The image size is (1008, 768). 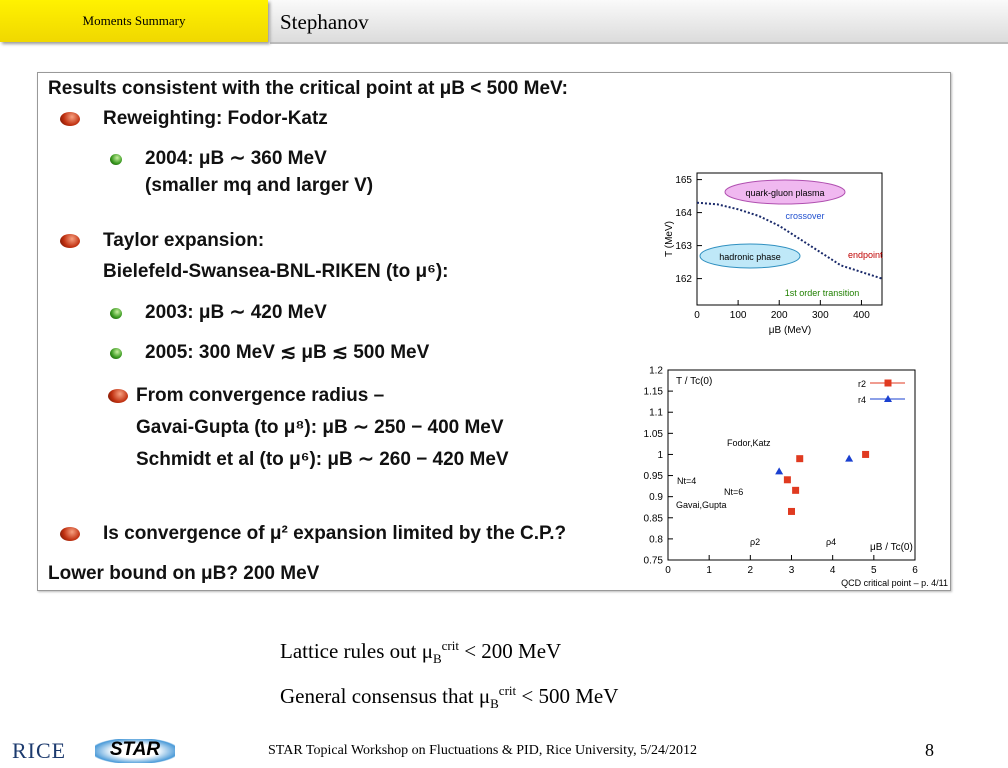 What do you see at coordinates (660, 455) in the screenshot?
I see `y-tick-label: 1` at bounding box center [660, 455].